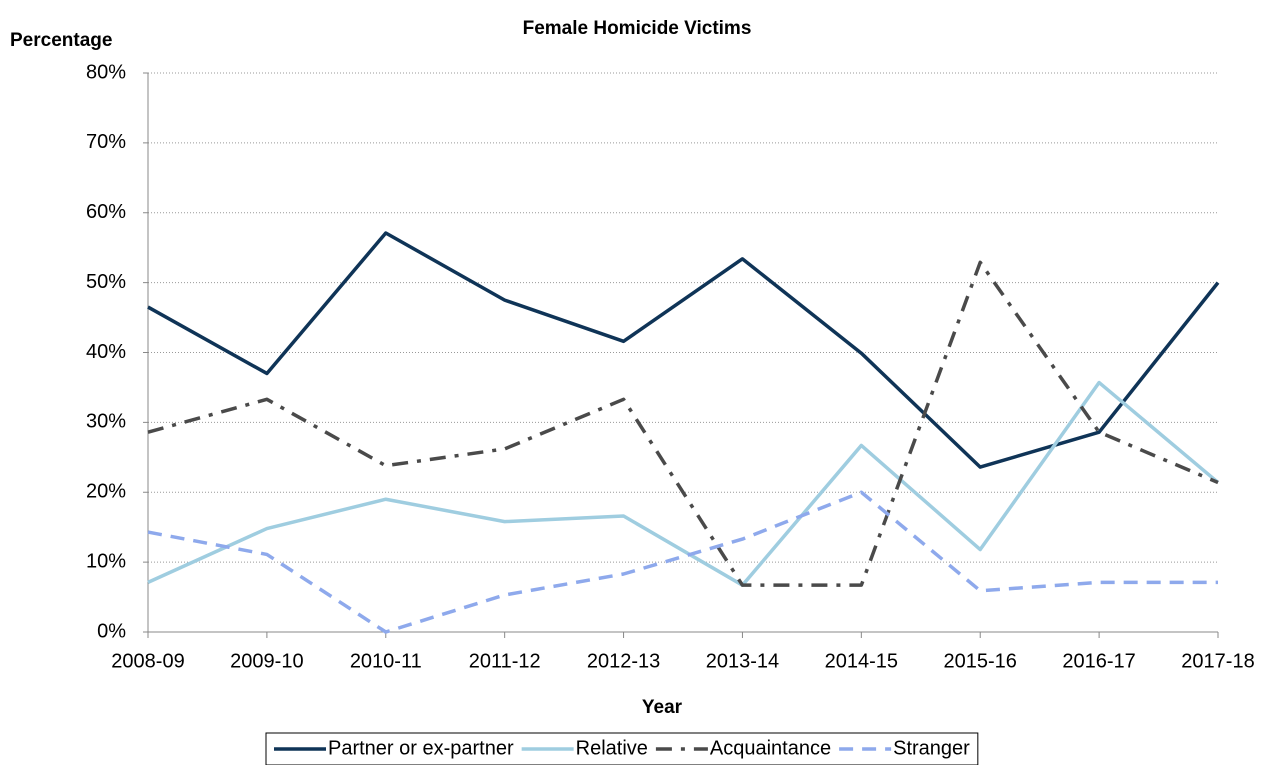 This screenshot has width=1265, height=765. What do you see at coordinates (106, 561) in the screenshot?
I see `y-tick-label: 10%` at bounding box center [106, 561].